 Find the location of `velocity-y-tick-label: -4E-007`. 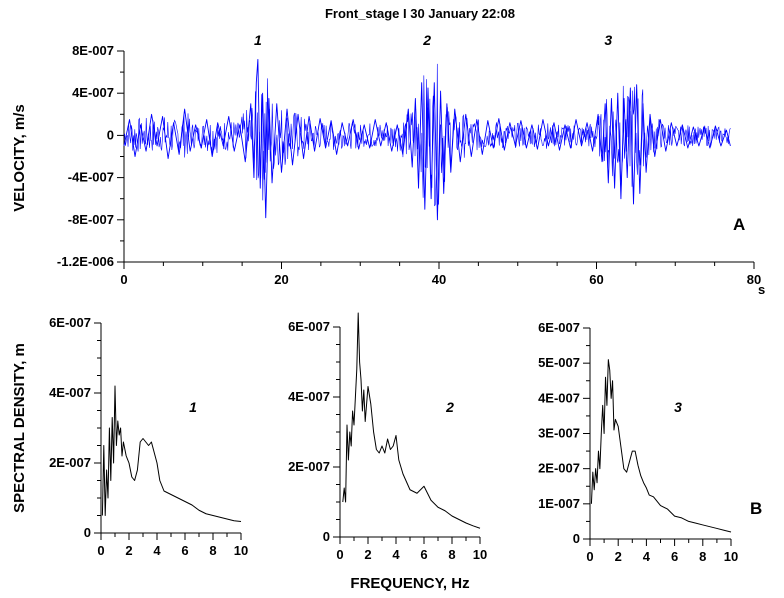

velocity-y-tick-label: -4E-007 is located at coordinates (91, 177).